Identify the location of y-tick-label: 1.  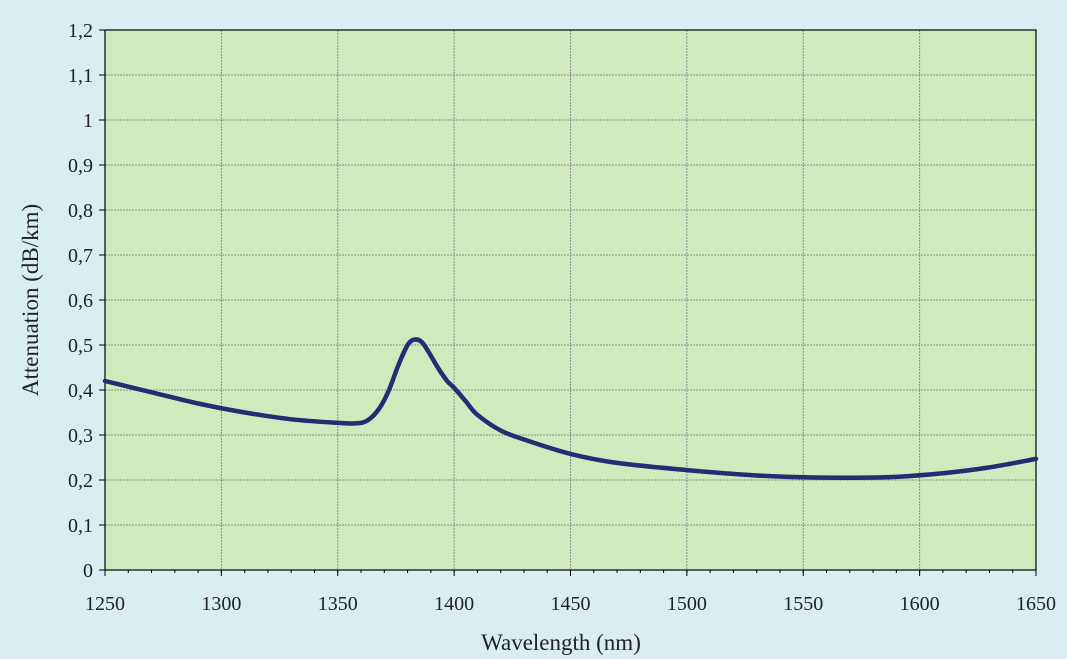
(88, 121).